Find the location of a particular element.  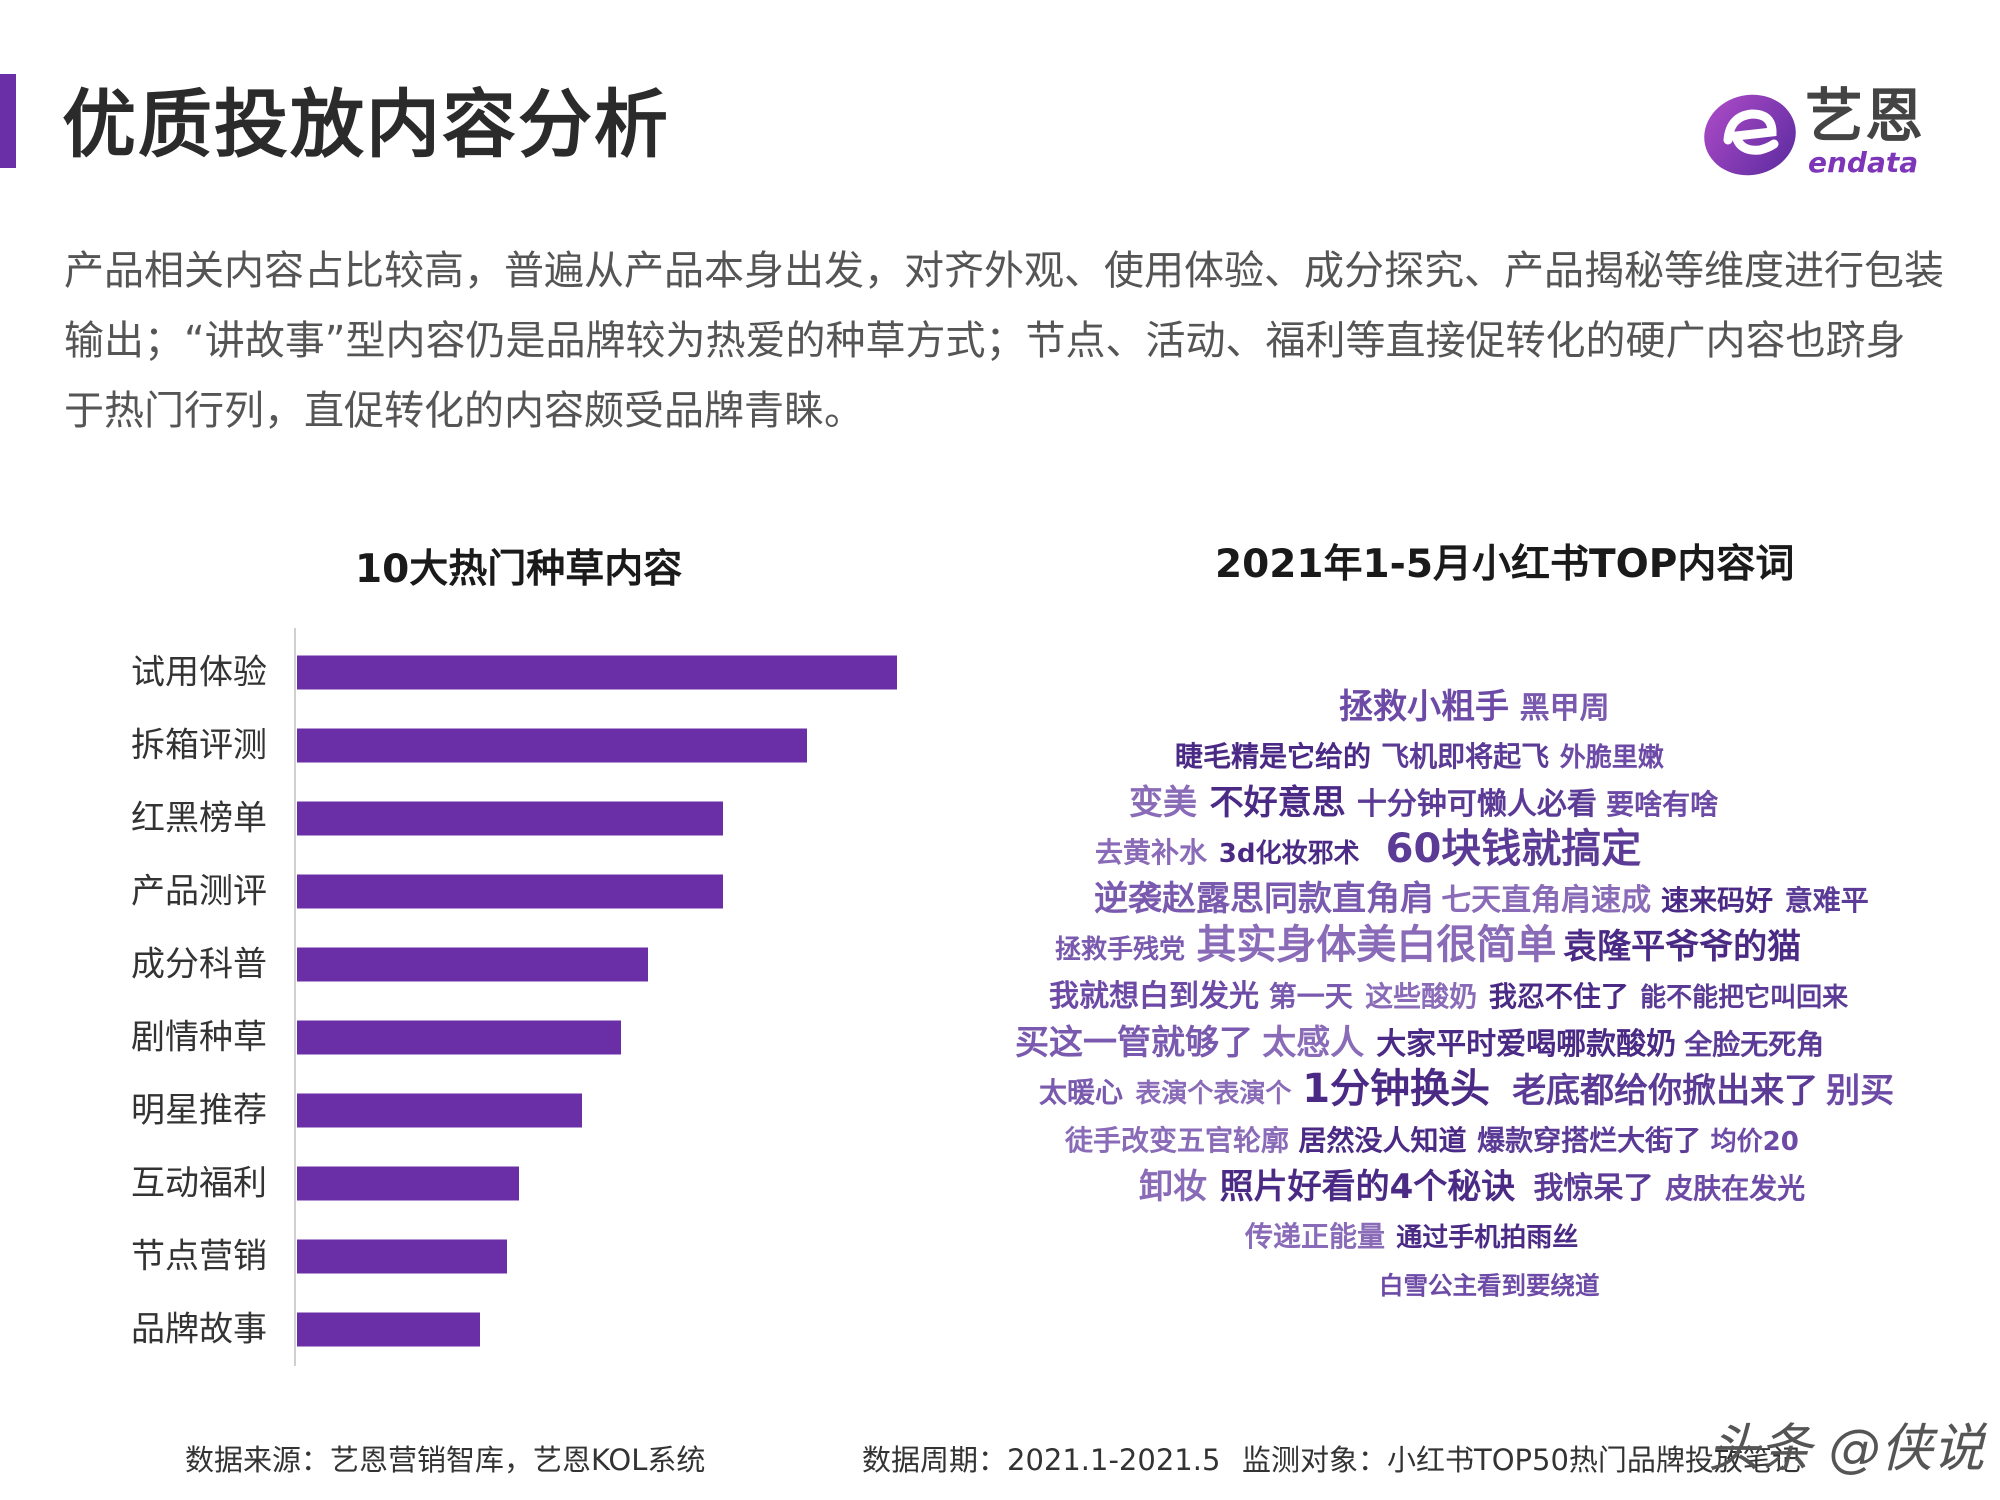

endata-logo-icon is located at coordinates (1750, 135).